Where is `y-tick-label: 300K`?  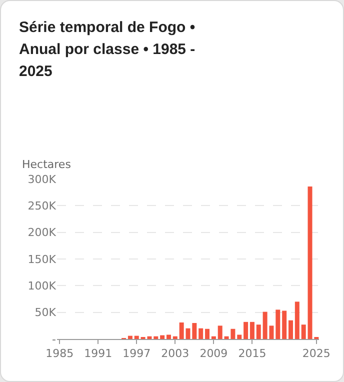
y-tick-label: 300K is located at coordinates (42, 179).